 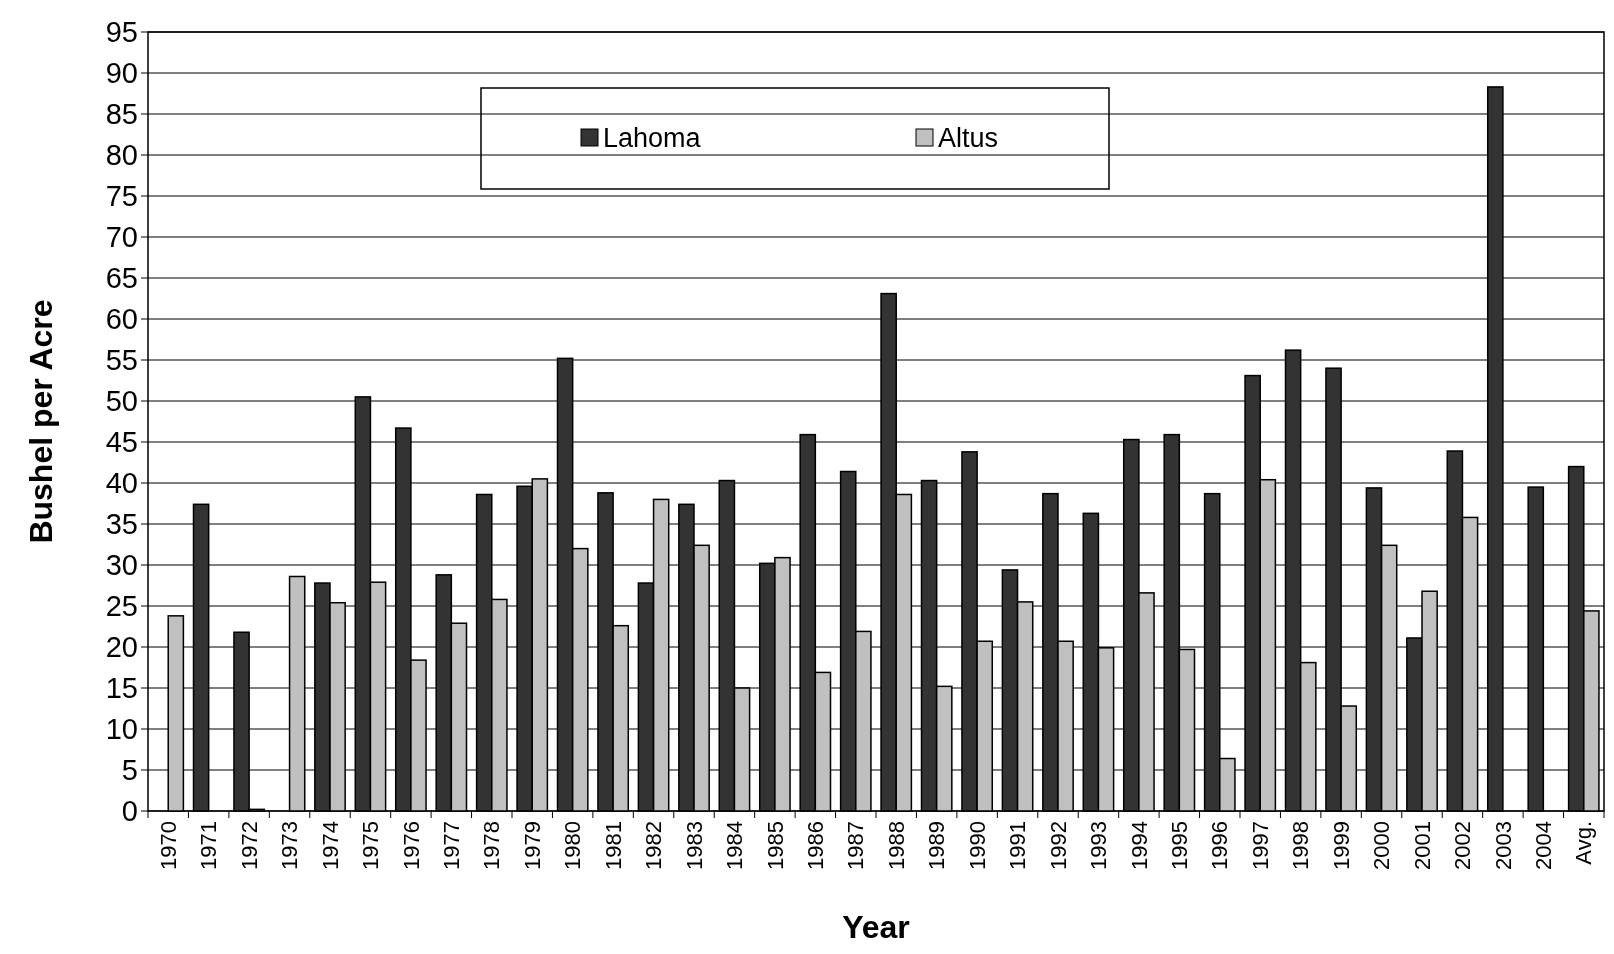 I want to click on x-tick-label: 1977, so click(x=452, y=845).